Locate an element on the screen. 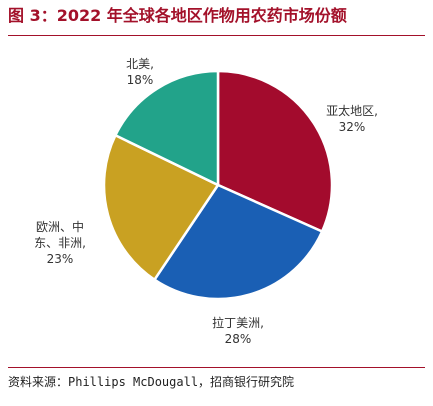 This screenshot has height=406, width=433. slice-value-label: 18% is located at coordinates (140, 80).